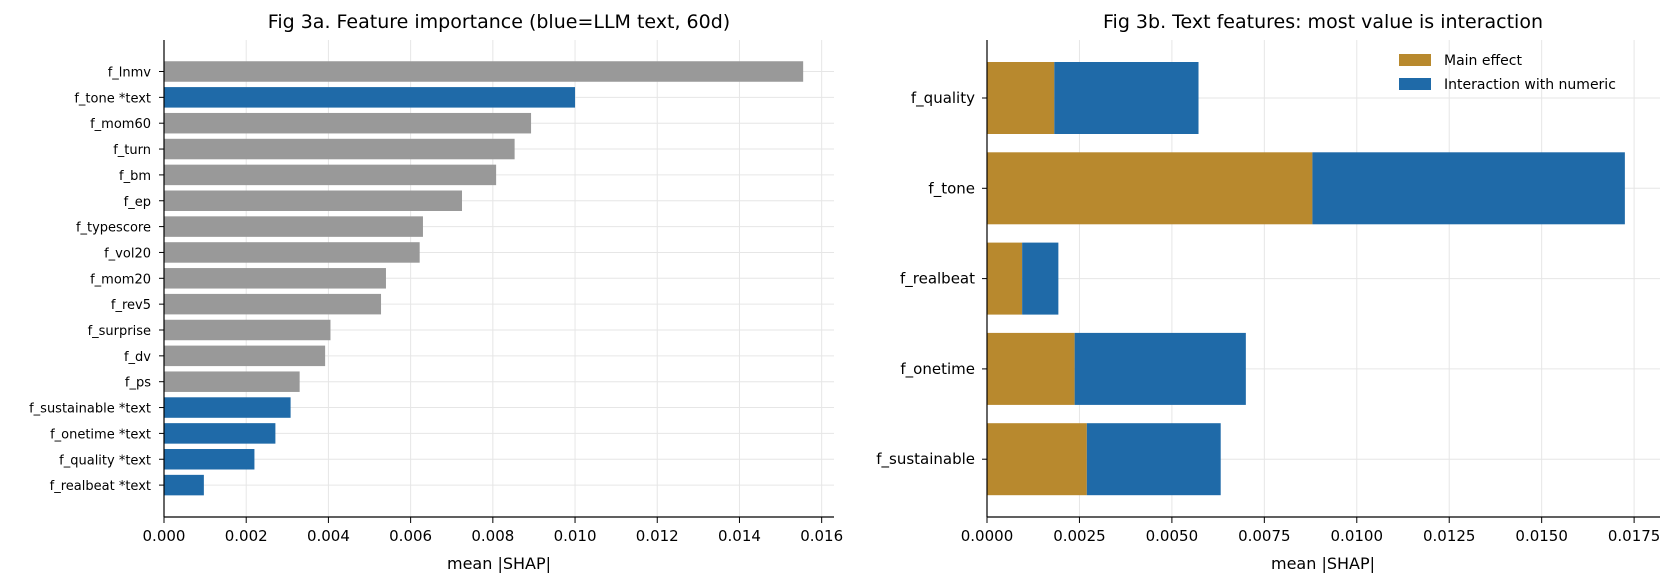 This screenshot has height=585, width=1674. Describe the element at coordinates (120, 124) in the screenshot. I see `chart-a-y-tick-label: f_mom60` at that location.